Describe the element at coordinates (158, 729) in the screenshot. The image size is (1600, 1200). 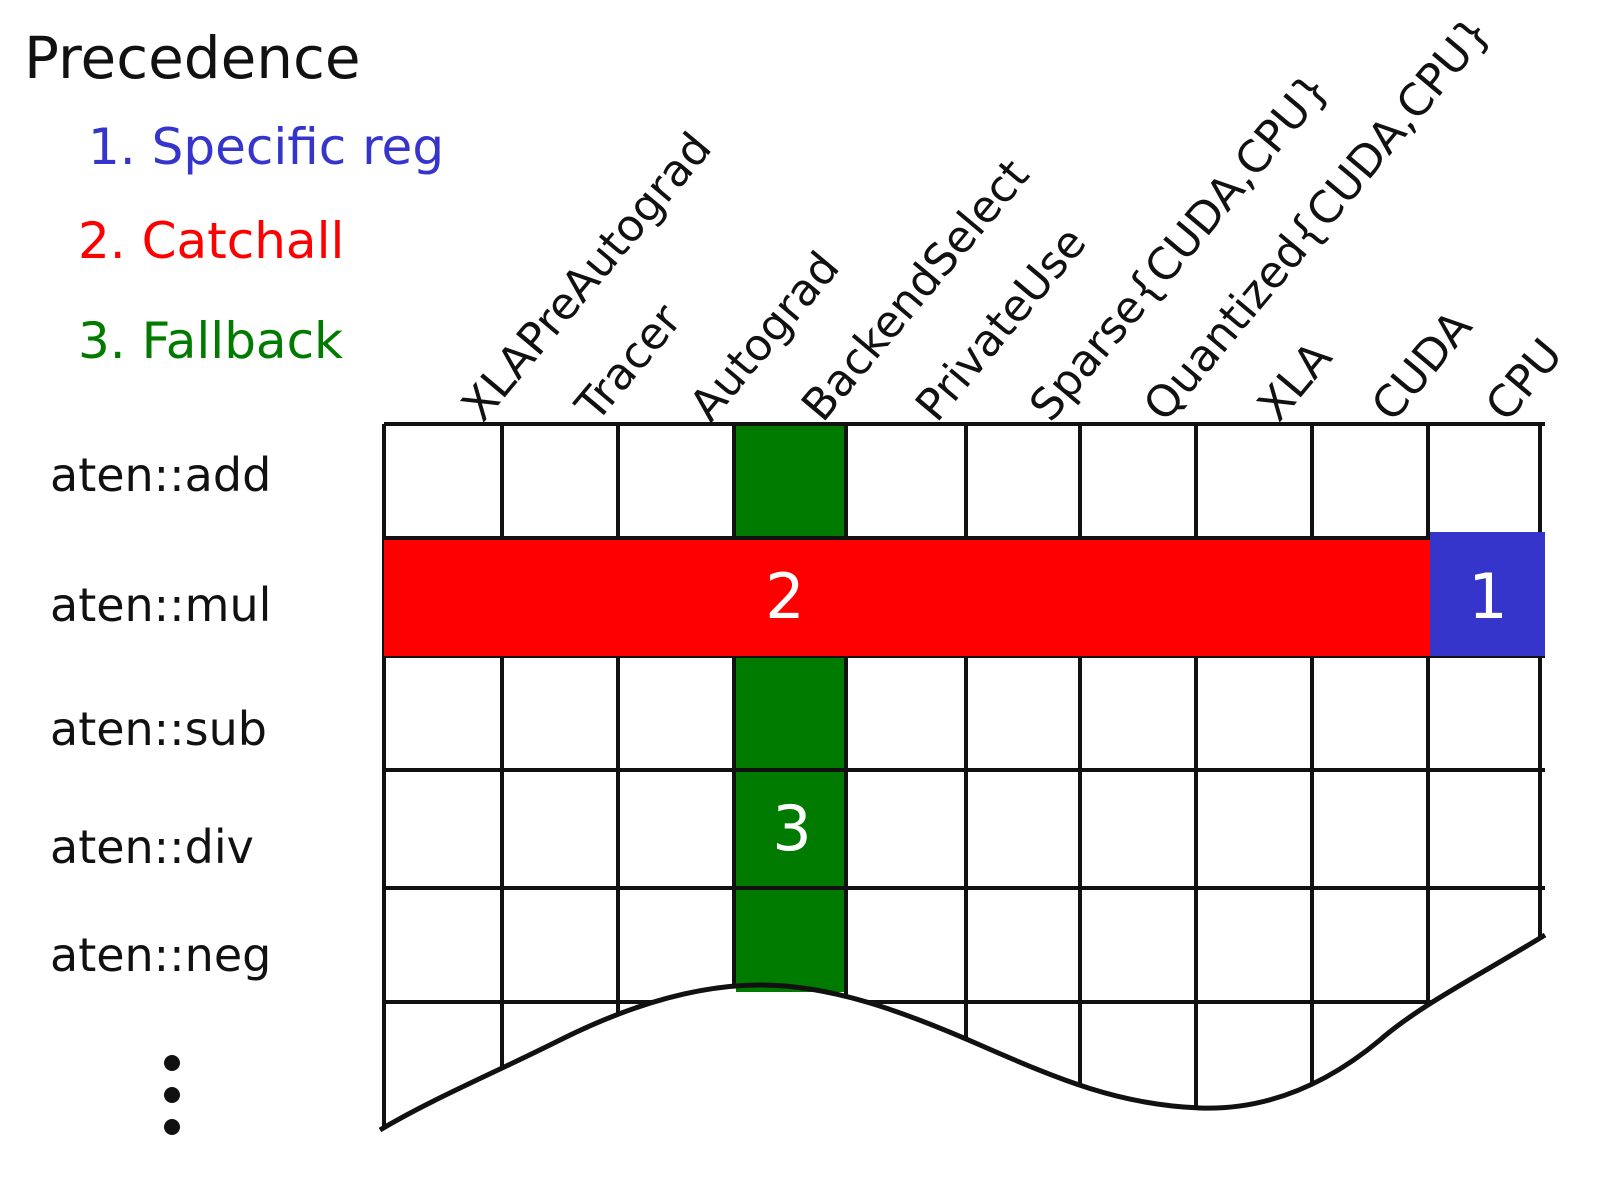
I see `row-label-aten-sub: aten::sub` at that location.